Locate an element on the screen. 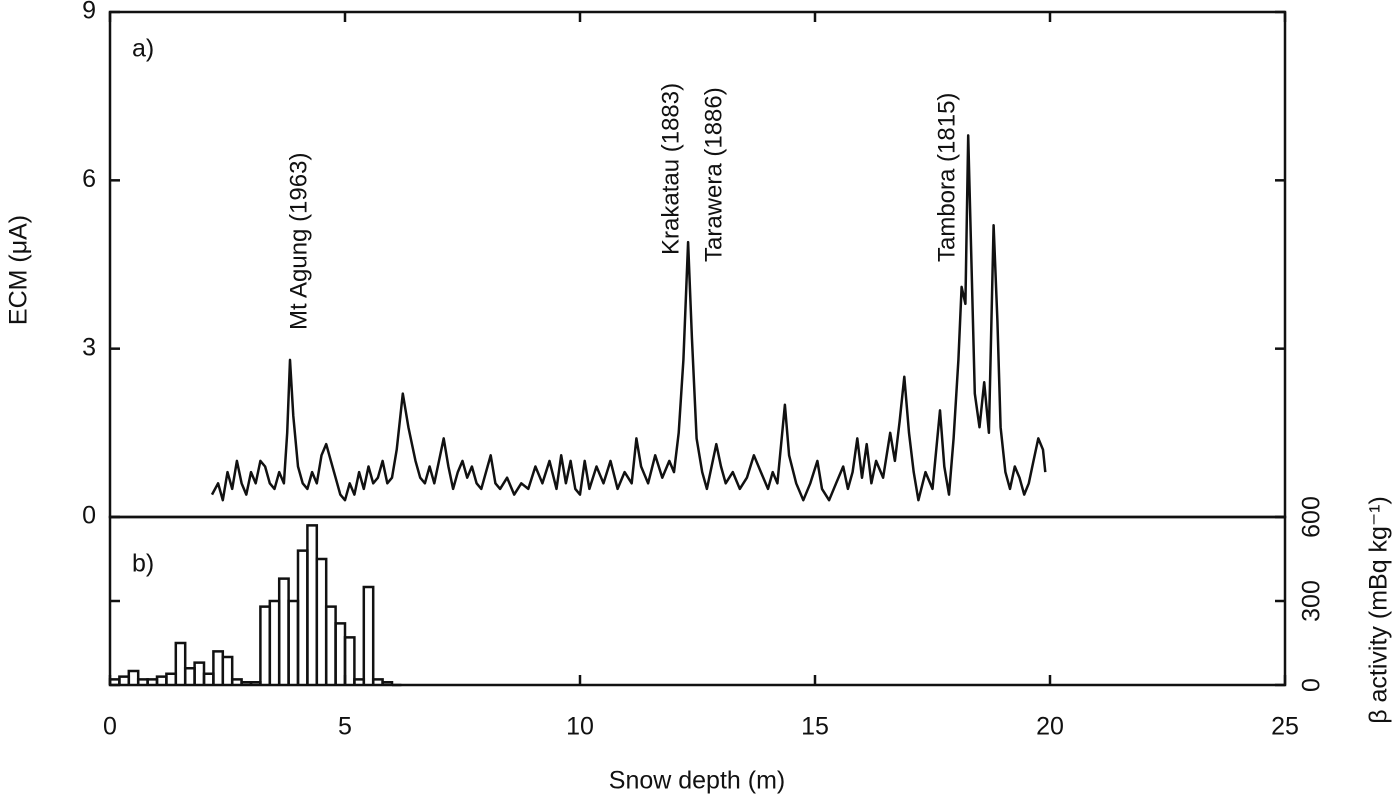 This screenshot has height=804, width=1400. y-tick-label: 0 is located at coordinates (89, 516).